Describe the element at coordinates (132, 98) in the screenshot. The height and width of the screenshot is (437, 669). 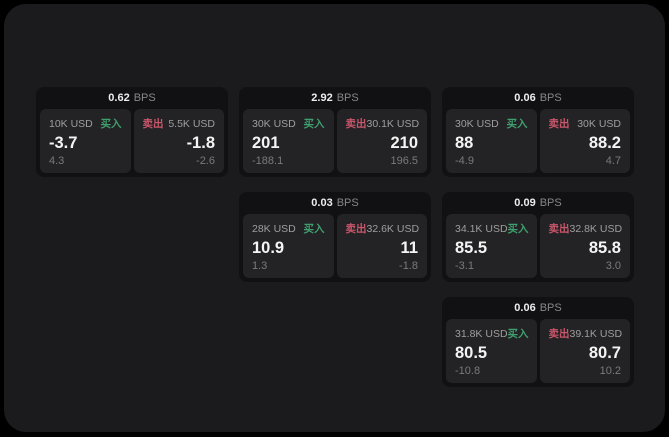
I see `bps-header: 0.62 BPS` at that location.